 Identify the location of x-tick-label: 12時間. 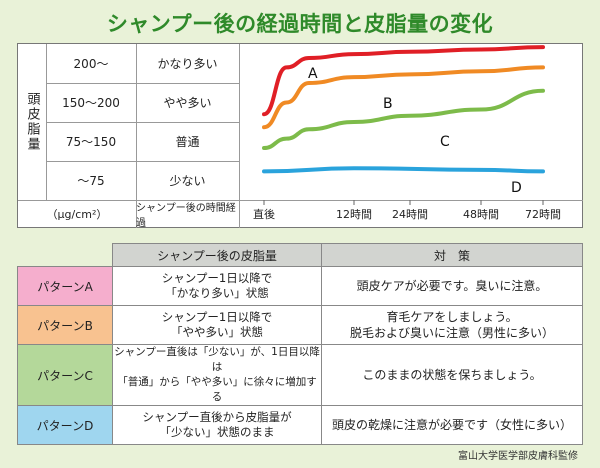
(354, 214).